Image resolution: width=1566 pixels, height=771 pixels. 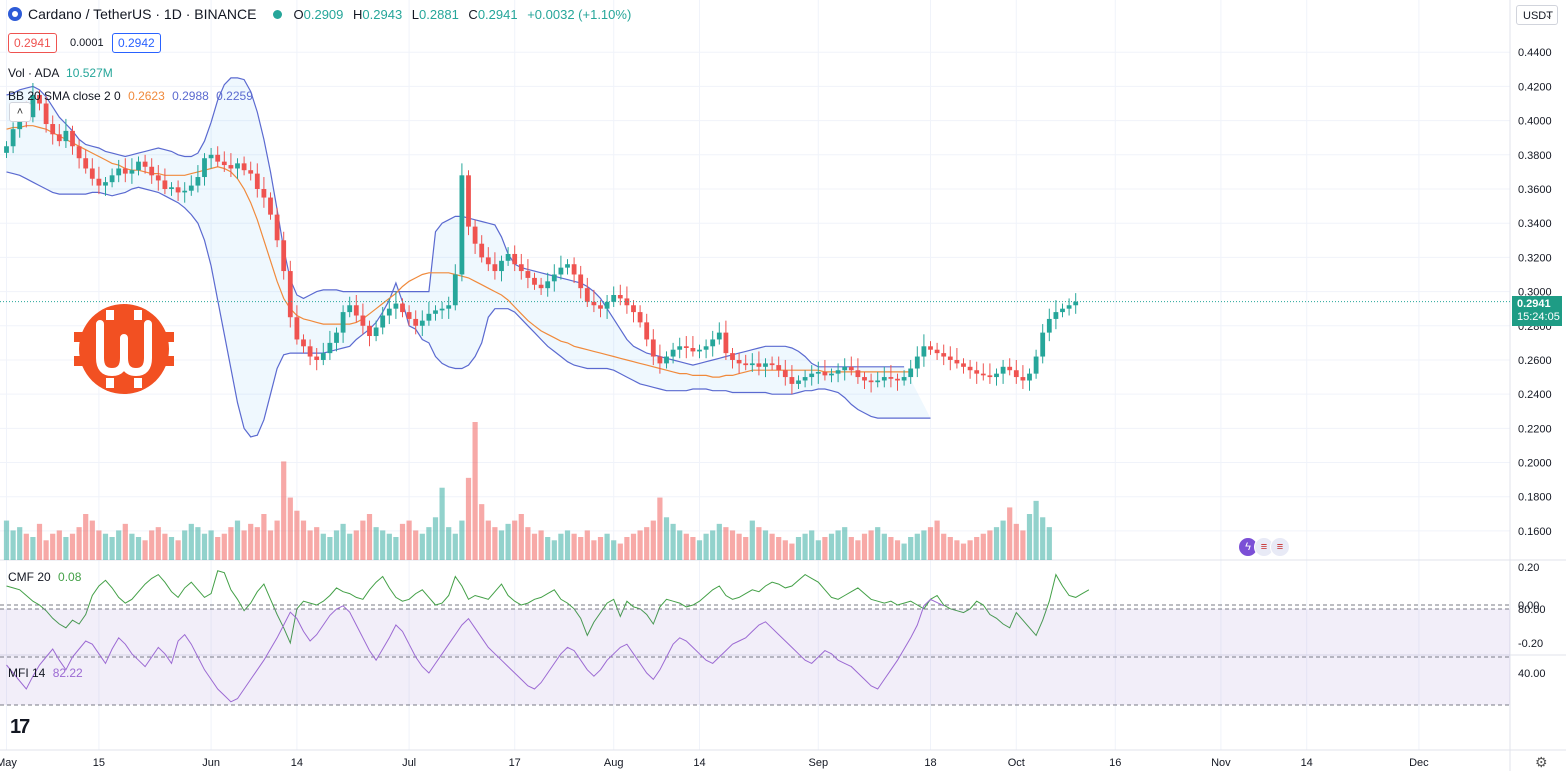 I want to click on mfi-legend: MFI 14 82.22, so click(x=45, y=673).